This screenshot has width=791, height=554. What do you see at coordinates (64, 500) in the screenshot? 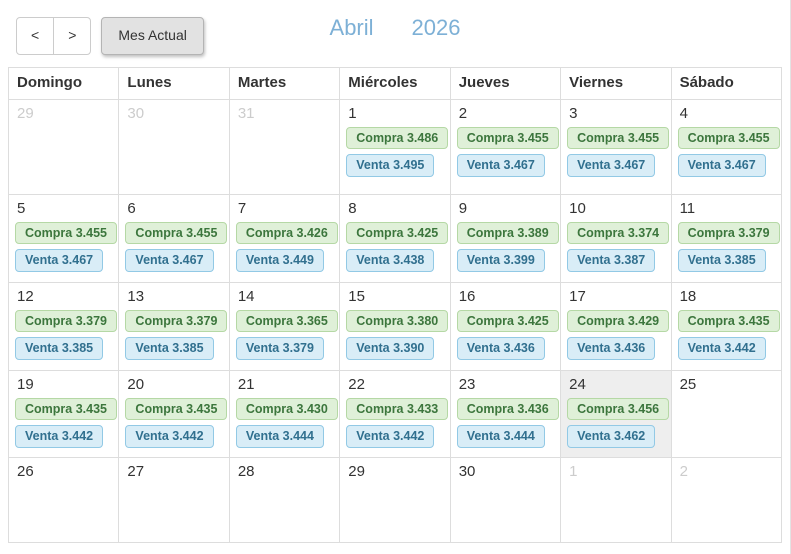
I see `day-cell: 26` at bounding box center [64, 500].